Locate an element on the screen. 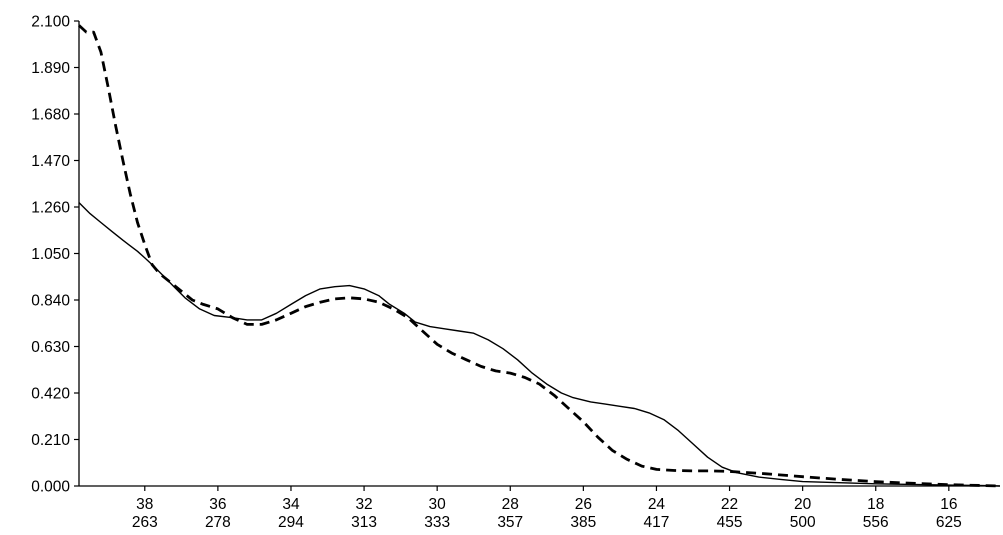 This screenshot has height=535, width=1003. y-tick-label: 1.050 is located at coordinates (50, 254).